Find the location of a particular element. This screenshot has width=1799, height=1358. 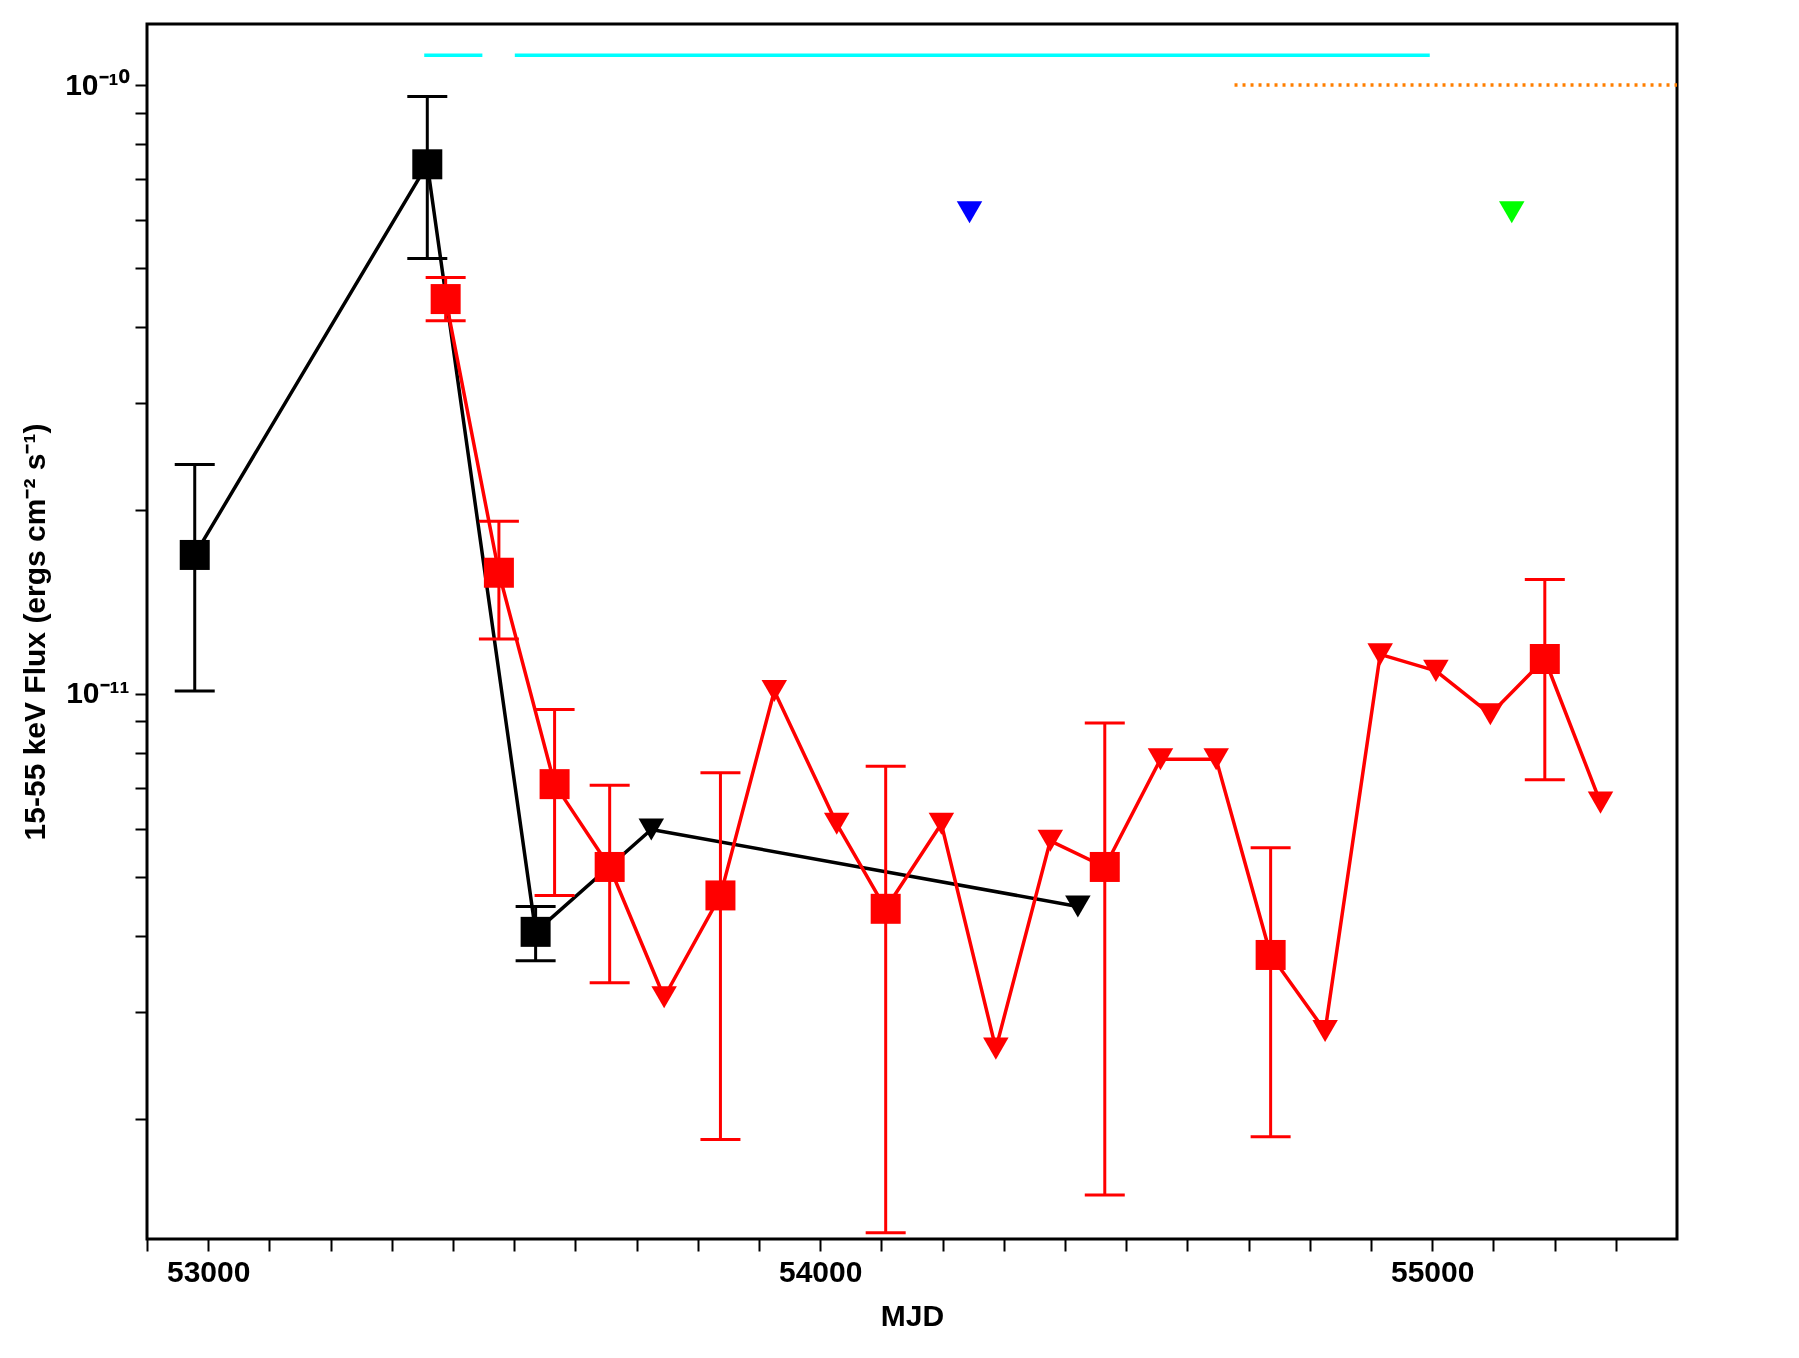

x-tick-label: 54000 is located at coordinates (820, 1271).